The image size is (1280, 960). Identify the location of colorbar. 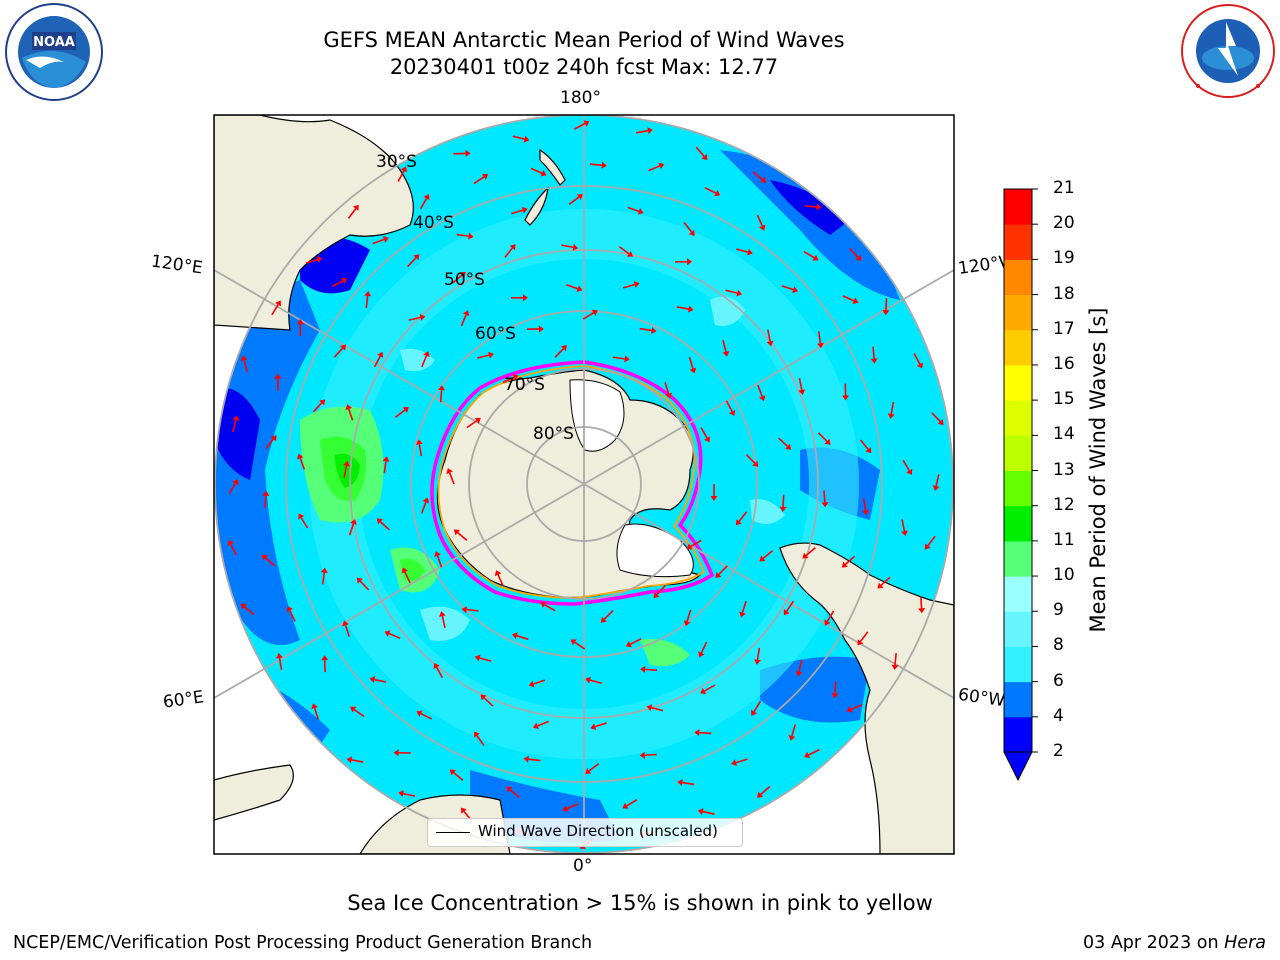
(1020, 485).